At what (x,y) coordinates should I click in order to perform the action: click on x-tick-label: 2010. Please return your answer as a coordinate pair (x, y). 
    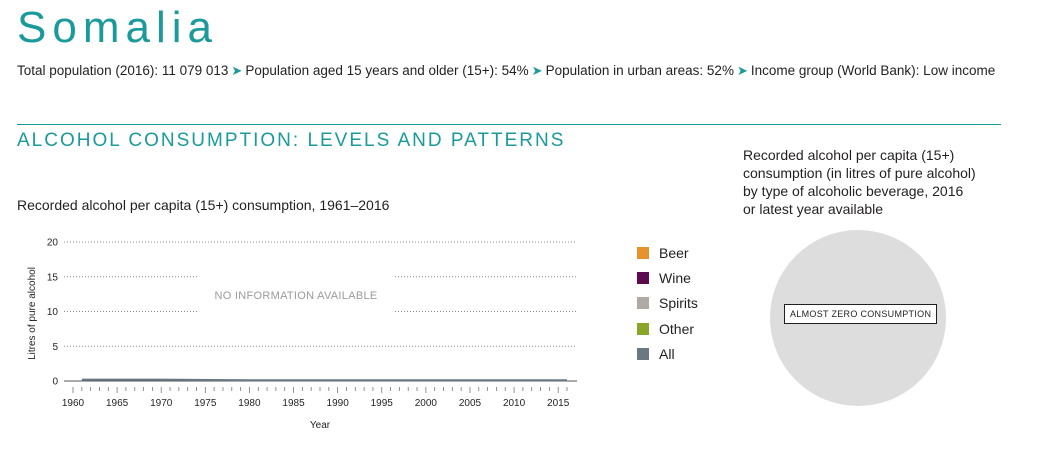
    Looking at the image, I should click on (514, 403).